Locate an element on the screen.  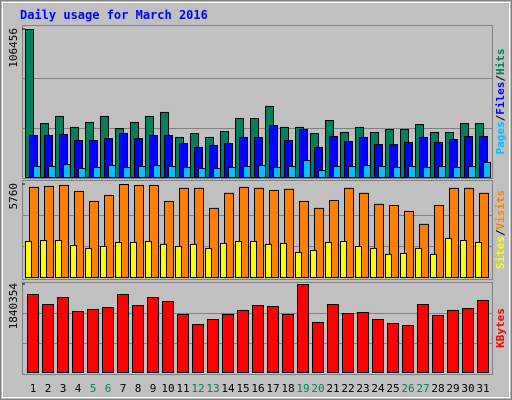
x-tick-label: 23 is located at coordinates (362, 388).